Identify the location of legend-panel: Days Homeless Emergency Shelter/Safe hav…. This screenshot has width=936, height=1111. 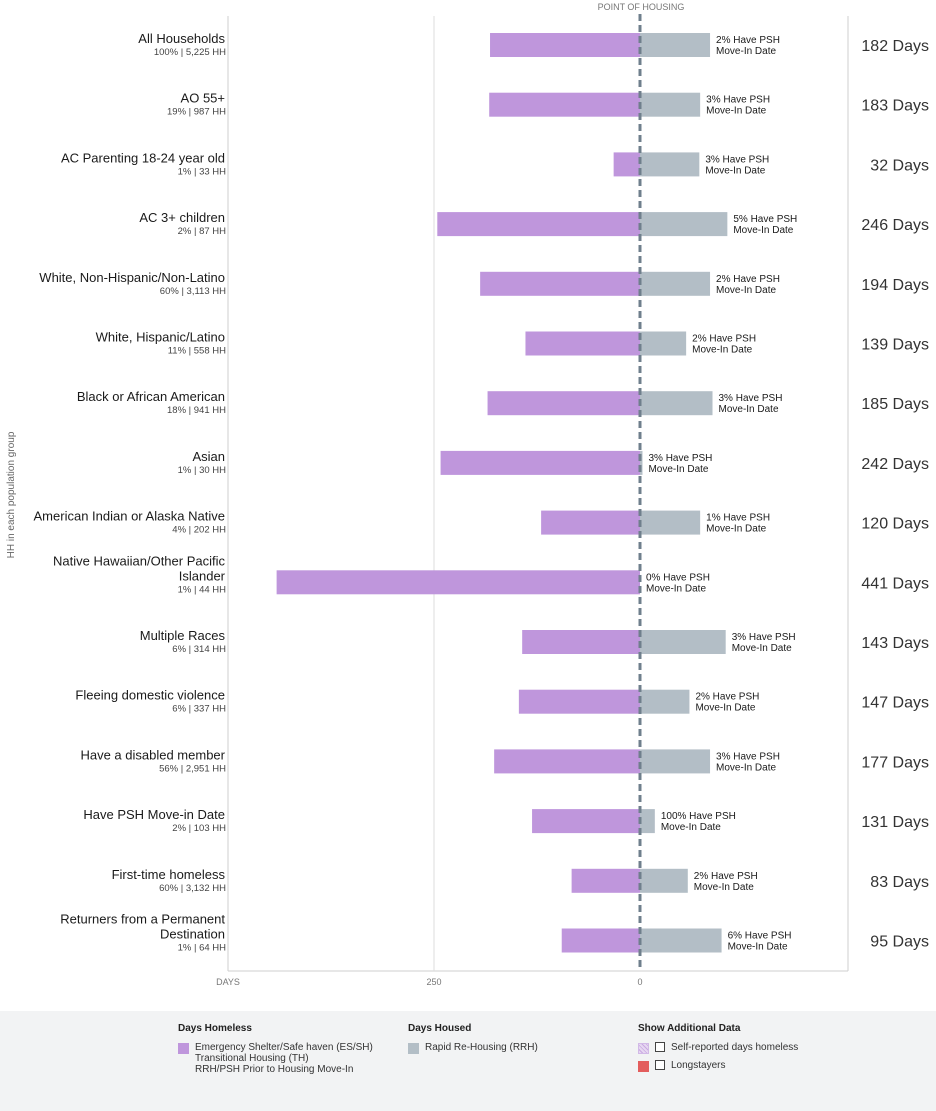
(468, 1061).